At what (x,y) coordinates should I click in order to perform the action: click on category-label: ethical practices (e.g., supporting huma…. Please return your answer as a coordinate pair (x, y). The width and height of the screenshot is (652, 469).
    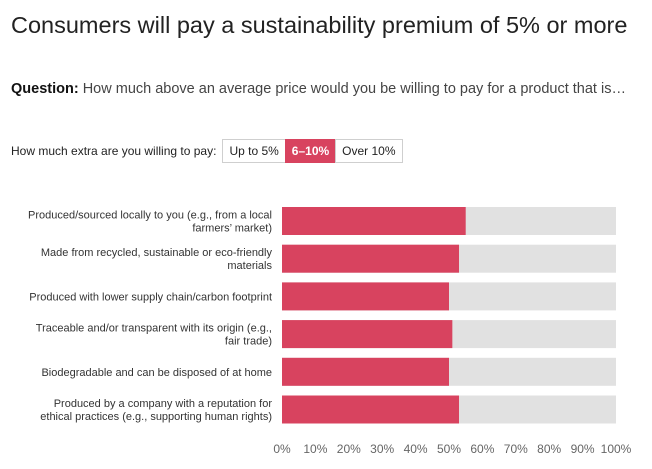
    Looking at the image, I should click on (156, 417).